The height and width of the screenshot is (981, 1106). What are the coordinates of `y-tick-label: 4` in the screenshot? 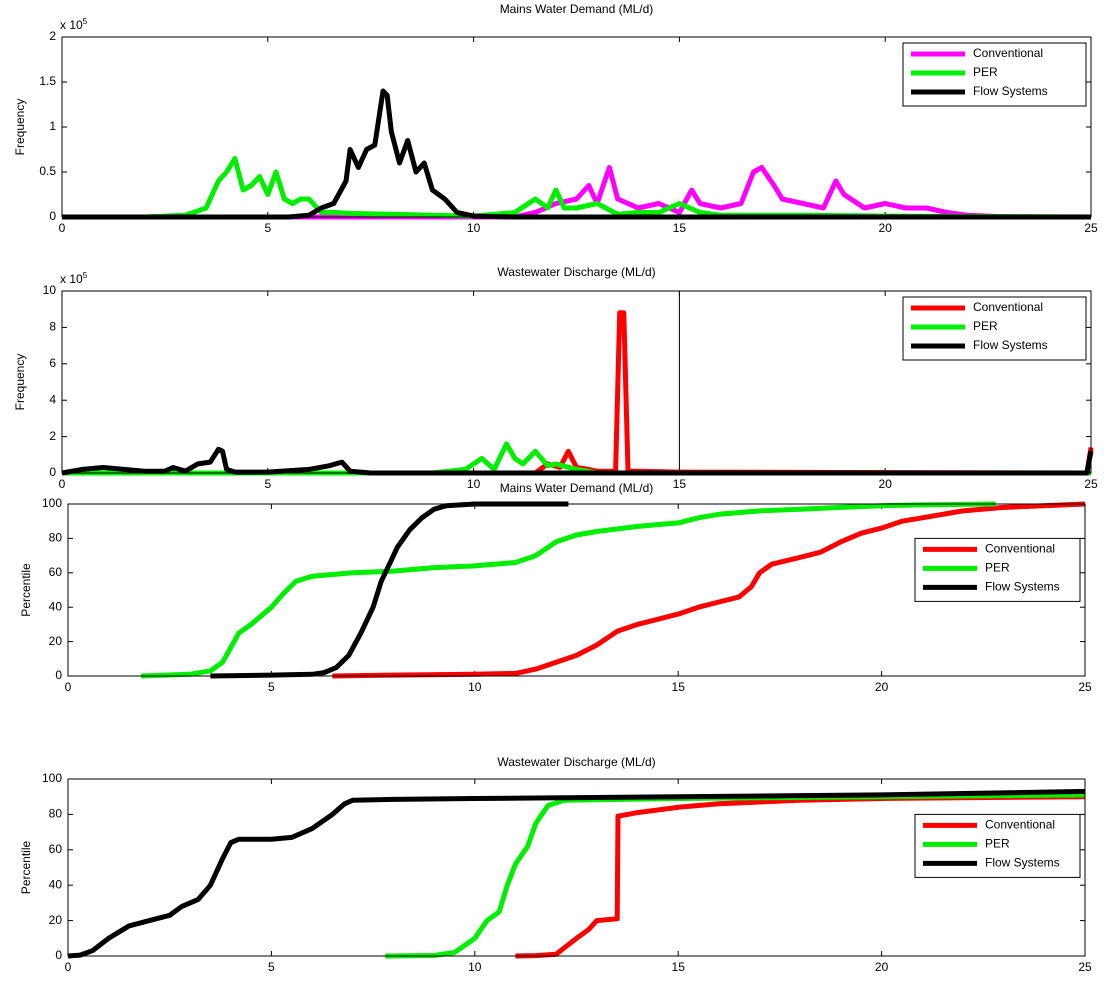 It's located at (52, 399).